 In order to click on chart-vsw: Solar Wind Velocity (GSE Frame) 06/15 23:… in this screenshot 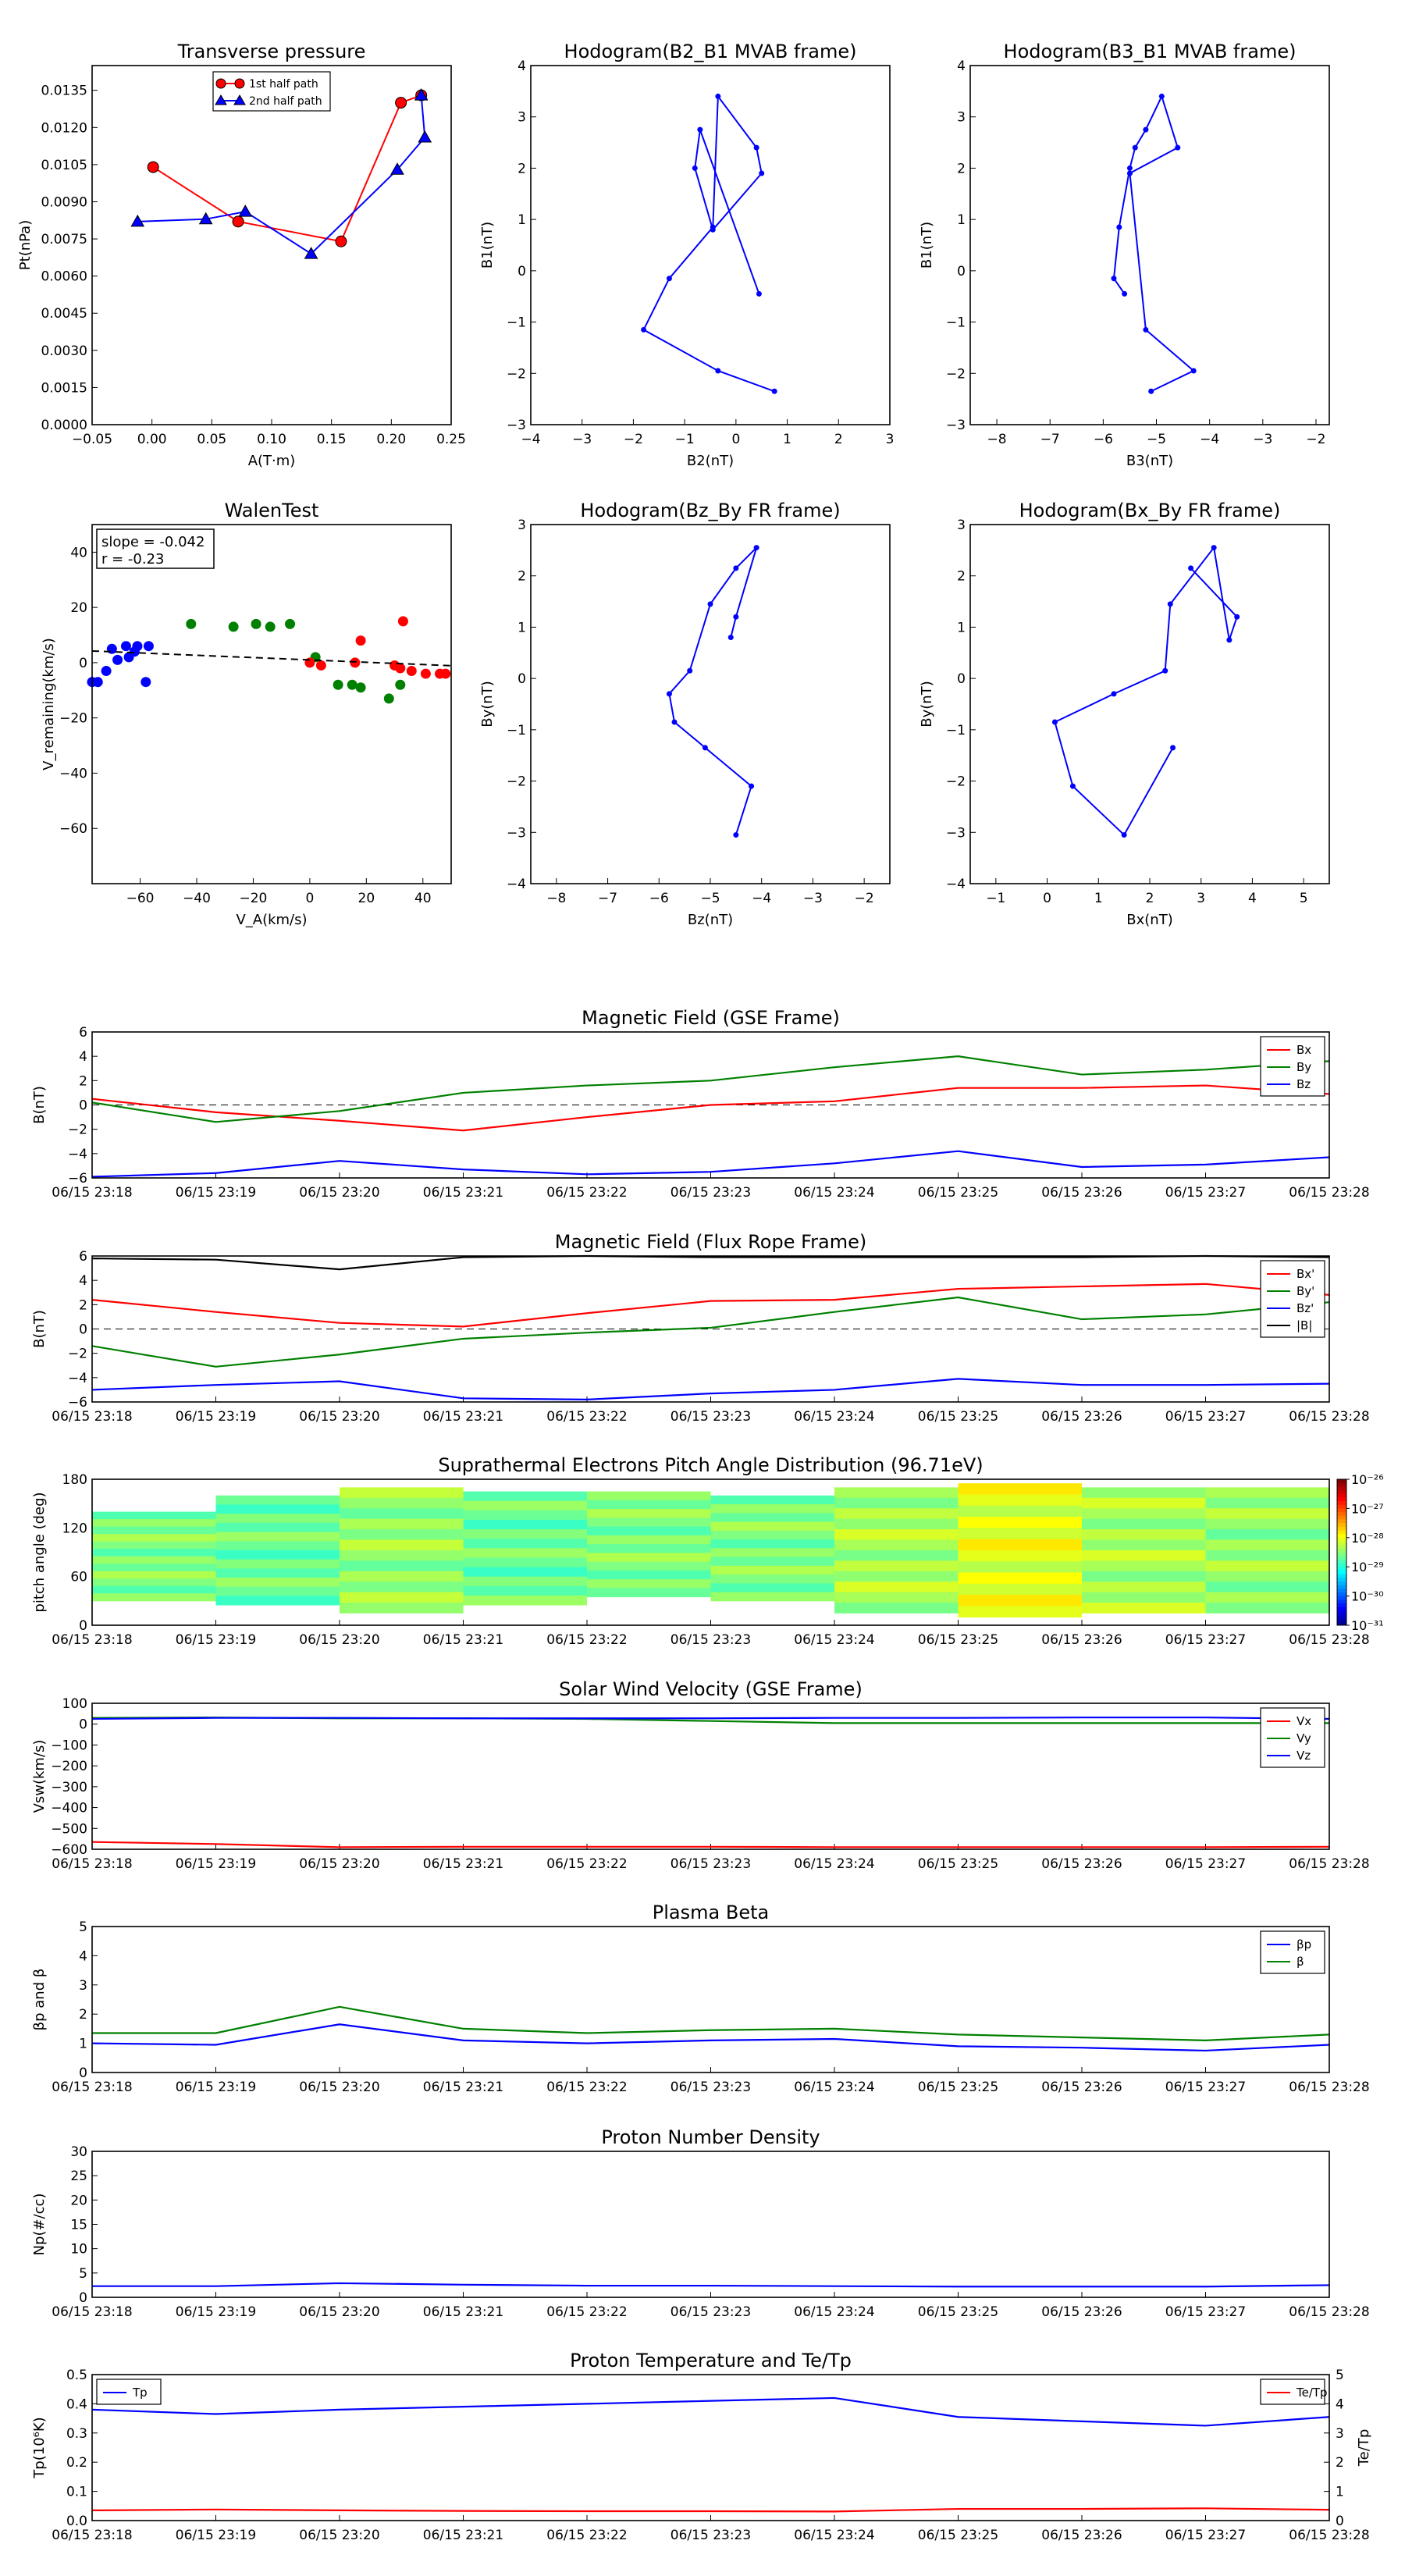, I will do `click(701, 1775)`.